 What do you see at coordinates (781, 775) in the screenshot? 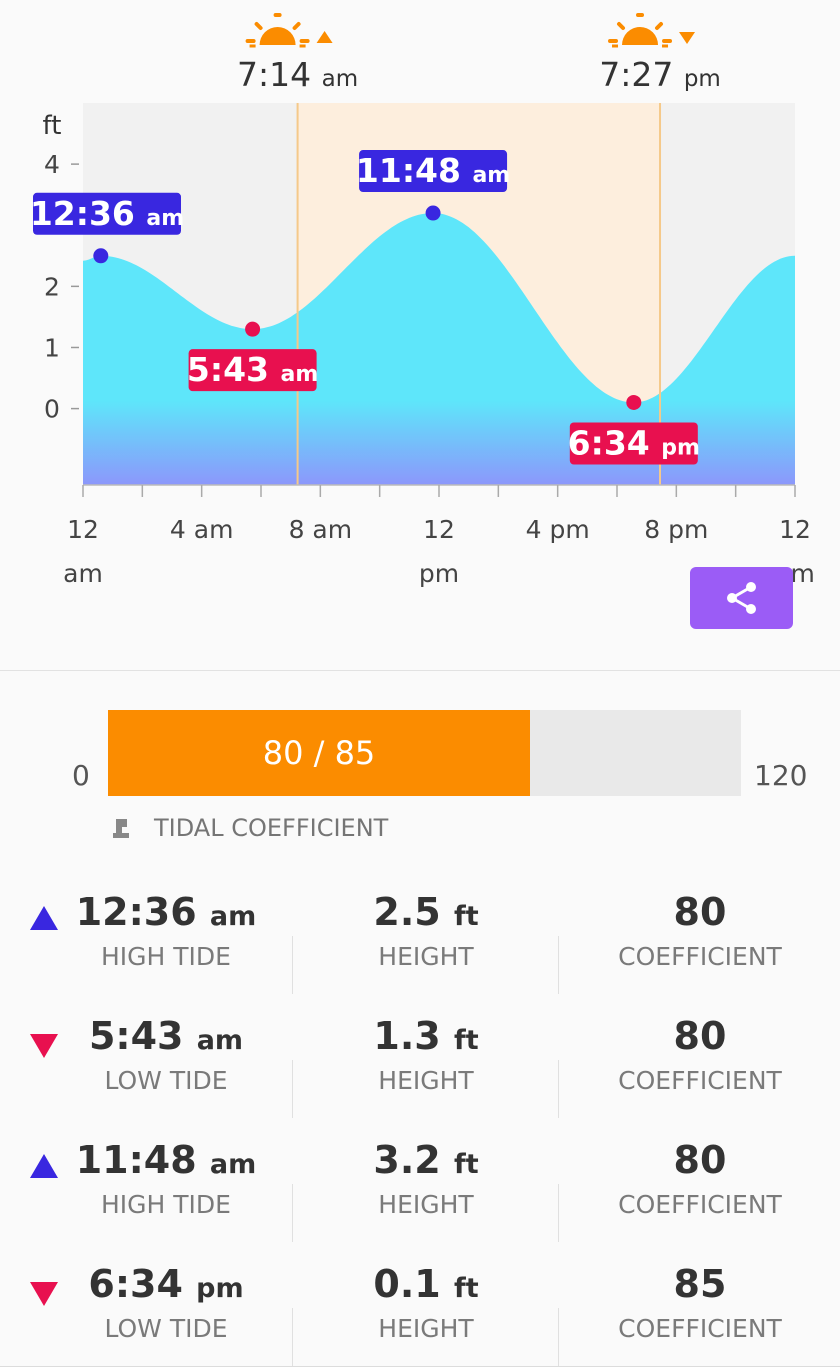
I see `coefficient-max: 120` at bounding box center [781, 775].